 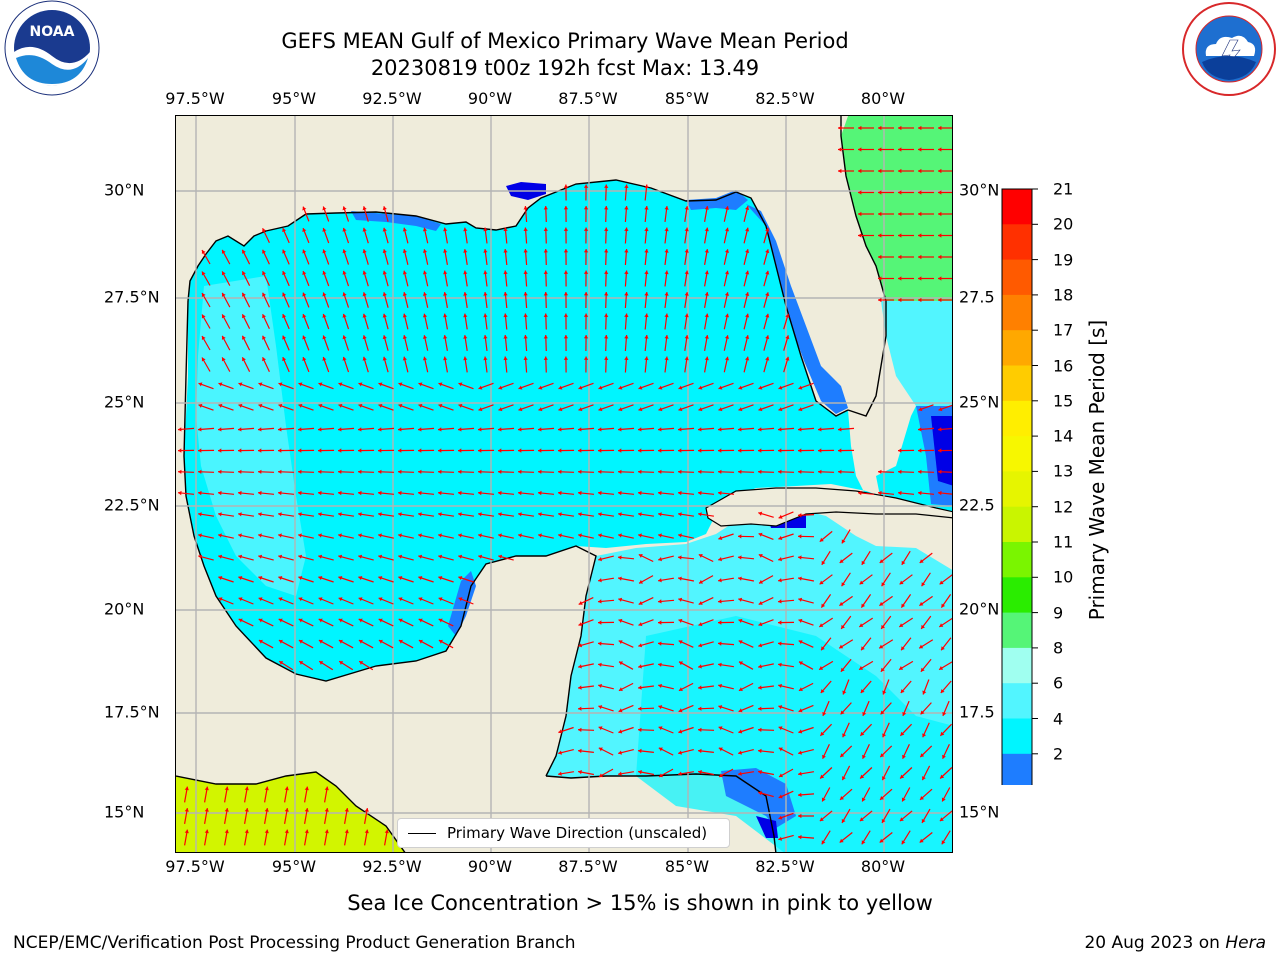 What do you see at coordinates (195, 866) in the screenshot?
I see `lon-label-bottom: 97.5°W` at bounding box center [195, 866].